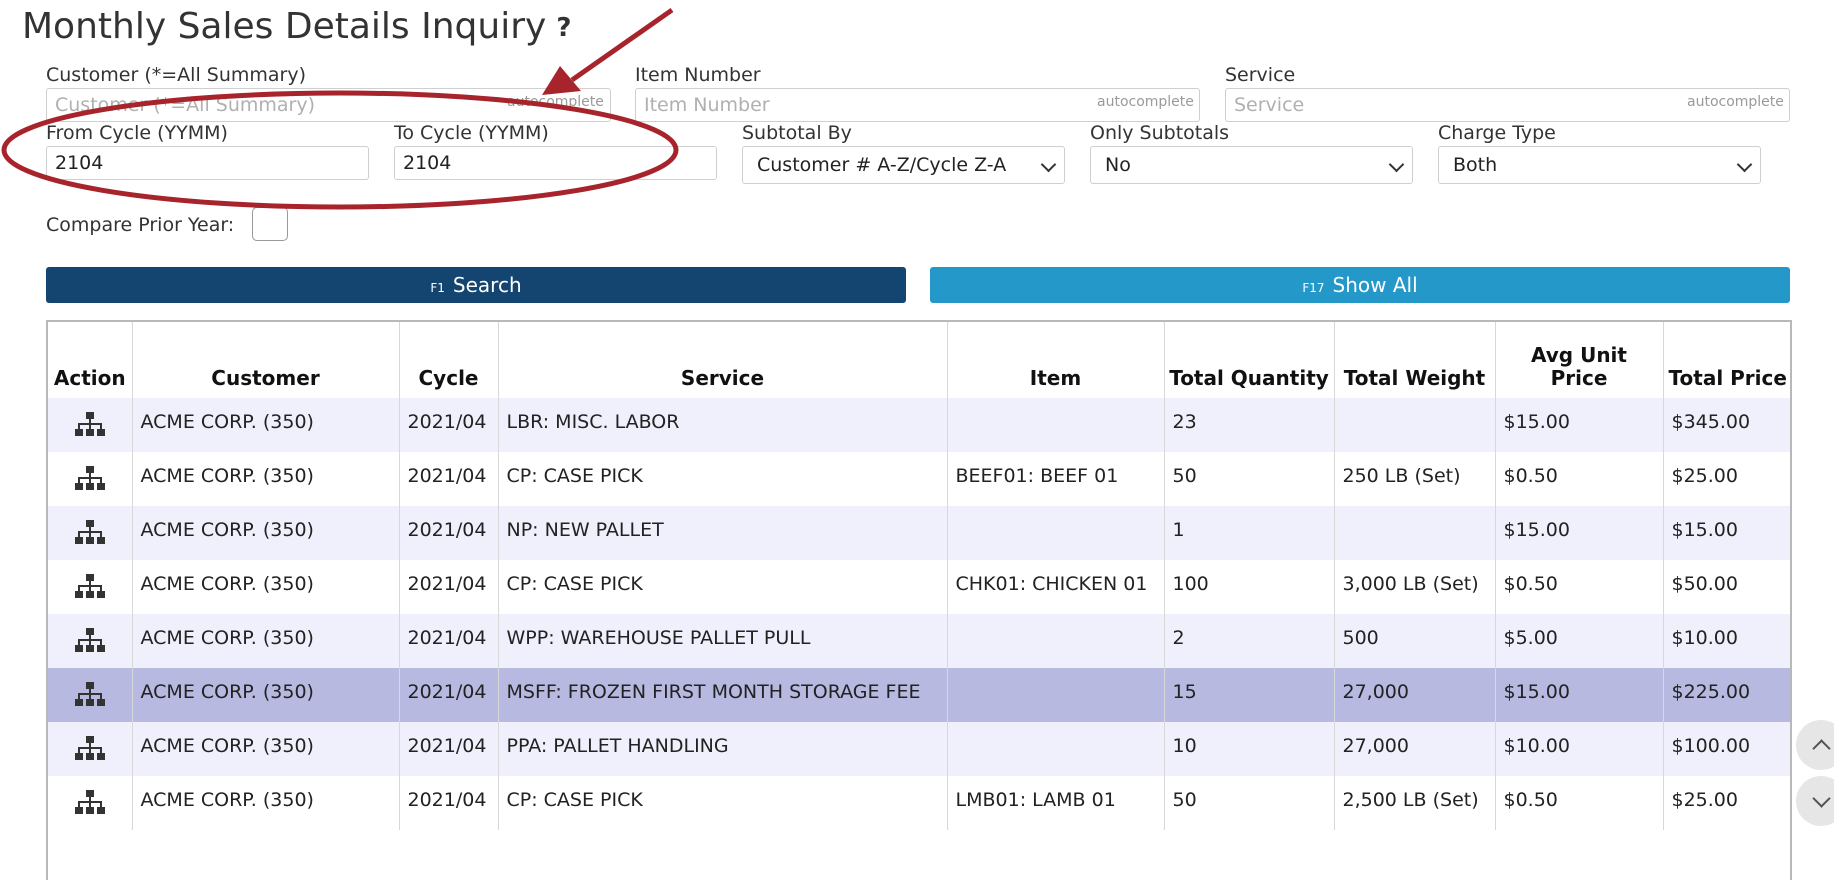 This screenshot has width=1834, height=880. What do you see at coordinates (1726, 360) in the screenshot?
I see `col-header-total-price: Total Price` at bounding box center [1726, 360].